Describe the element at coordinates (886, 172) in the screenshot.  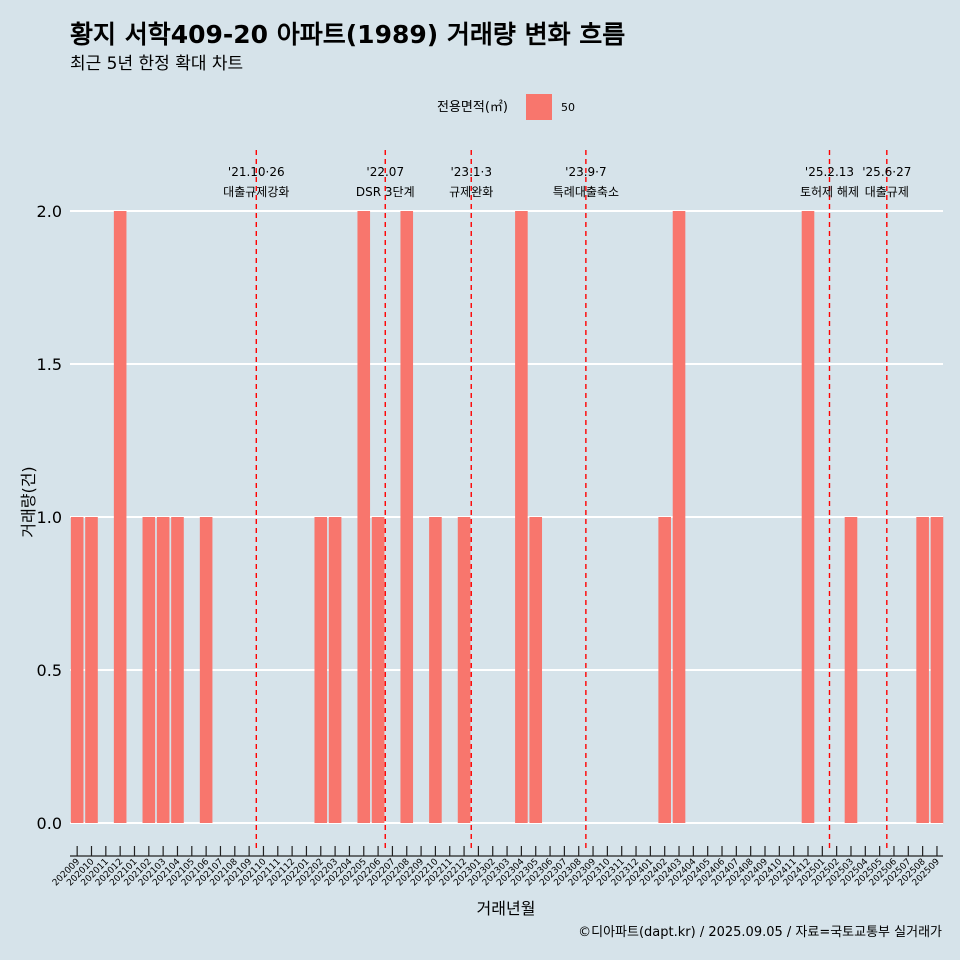
I see `event-date-label: '25.6·27` at that location.